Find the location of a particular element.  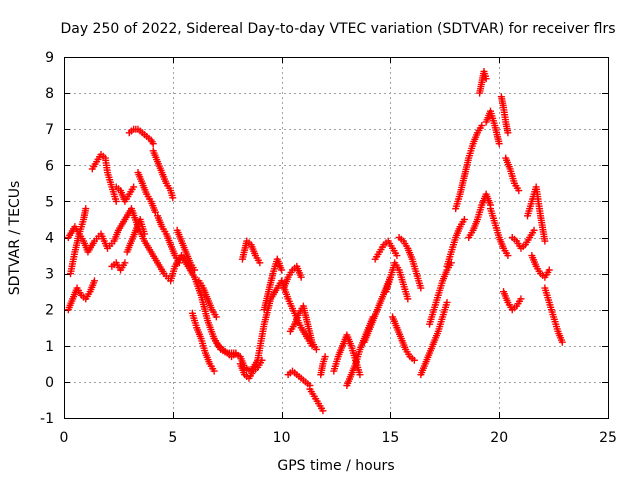

y-tick-label: 2 is located at coordinates (49, 311).